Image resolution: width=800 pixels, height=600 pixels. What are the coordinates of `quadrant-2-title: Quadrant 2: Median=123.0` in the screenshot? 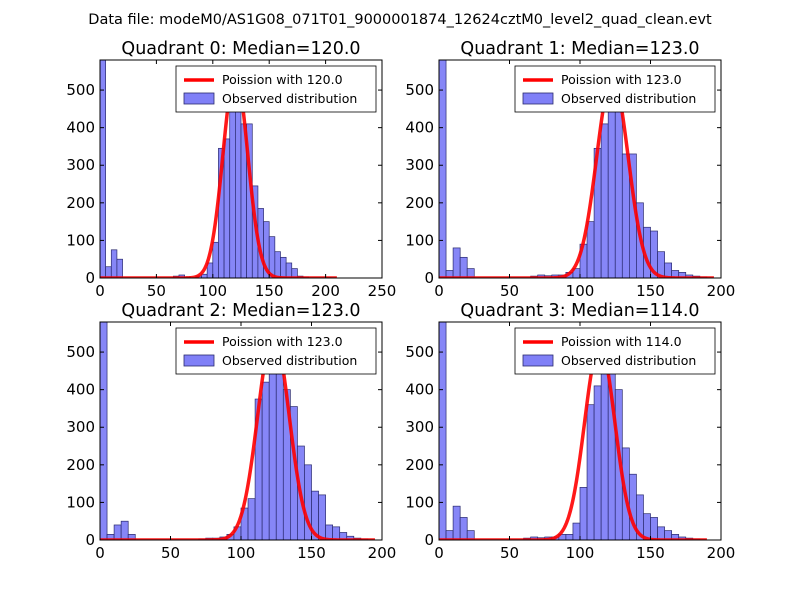 It's located at (240, 311).